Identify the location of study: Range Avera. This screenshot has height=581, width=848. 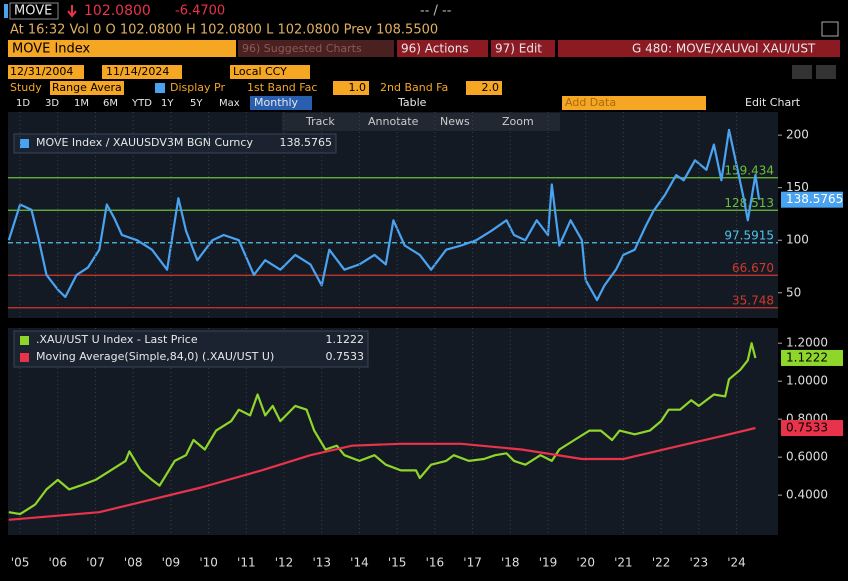
(87, 87).